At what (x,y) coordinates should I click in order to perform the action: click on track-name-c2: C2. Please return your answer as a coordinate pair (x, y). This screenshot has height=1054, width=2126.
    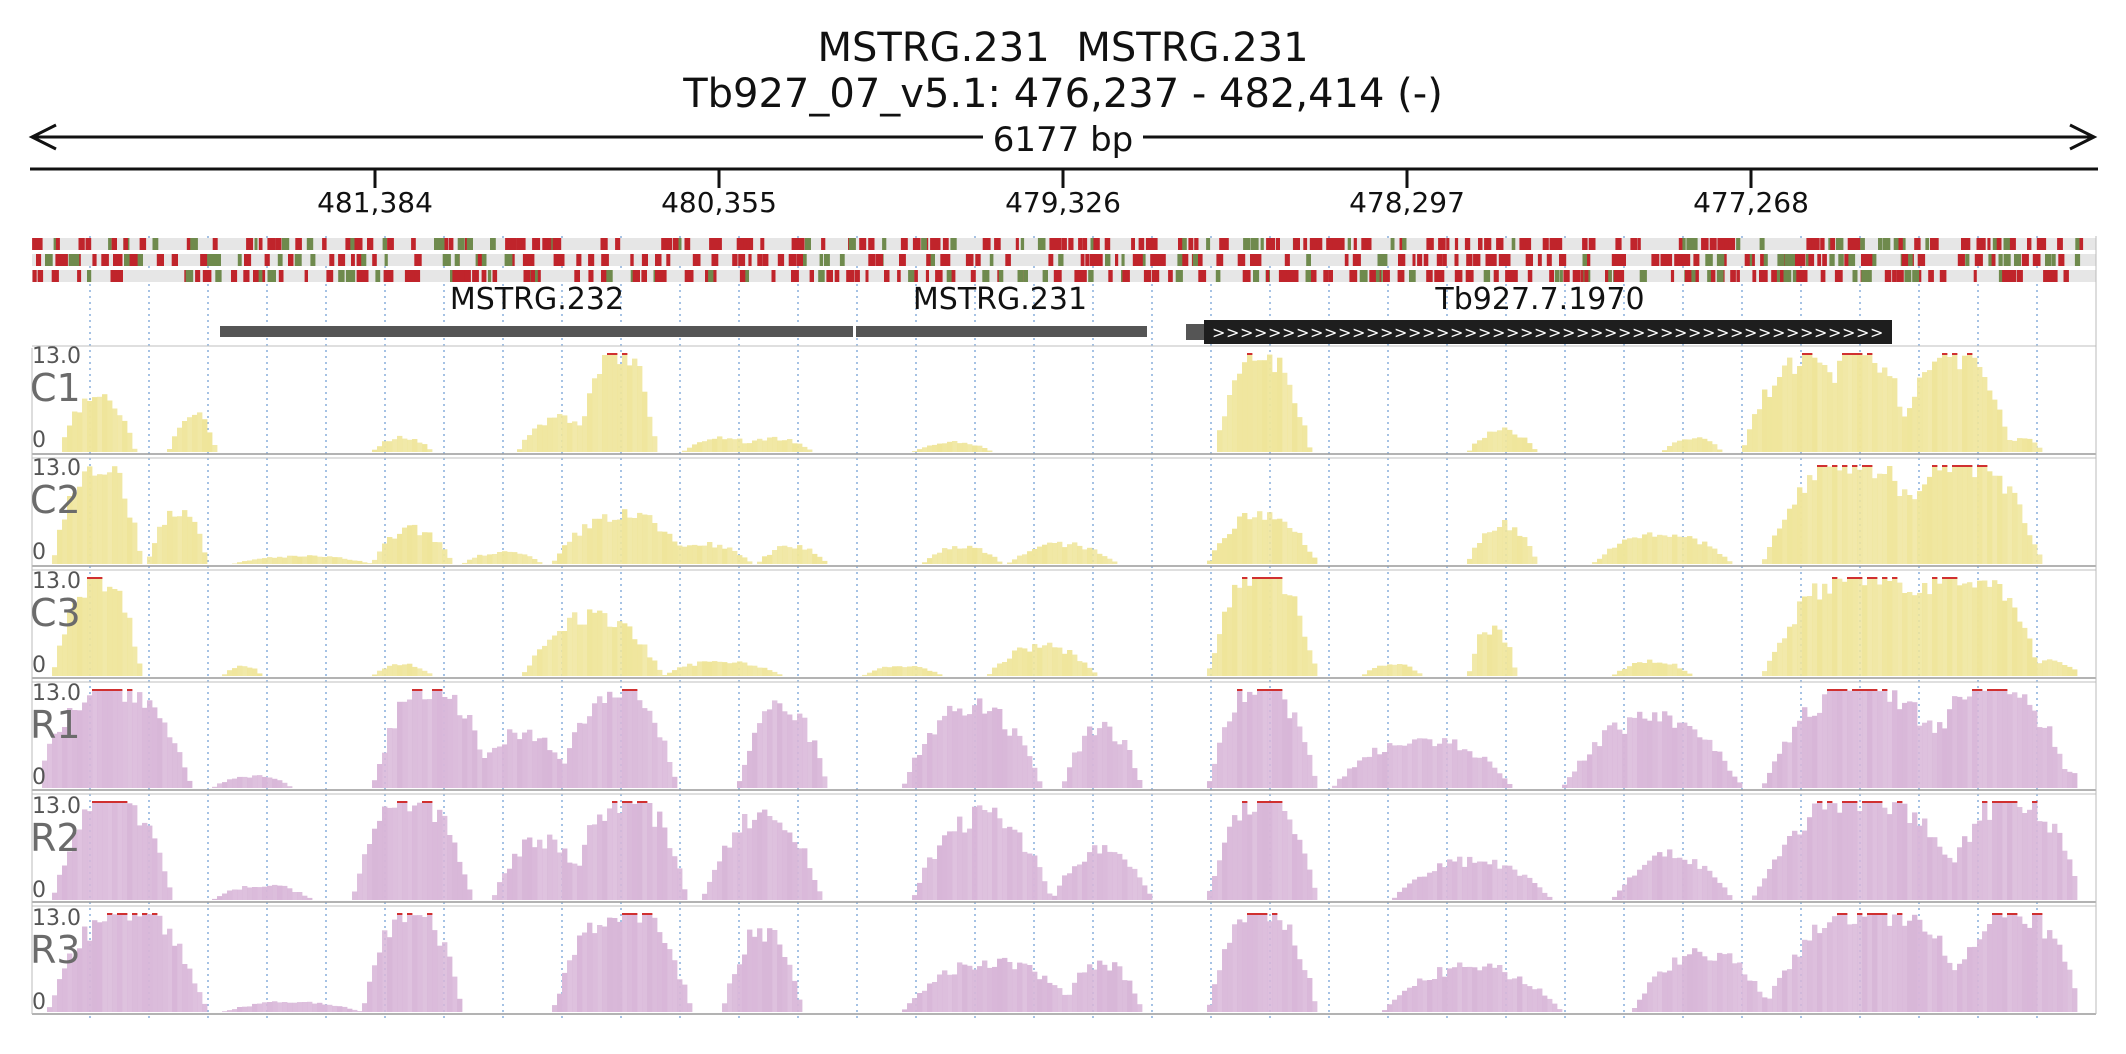
    Looking at the image, I should click on (55, 500).